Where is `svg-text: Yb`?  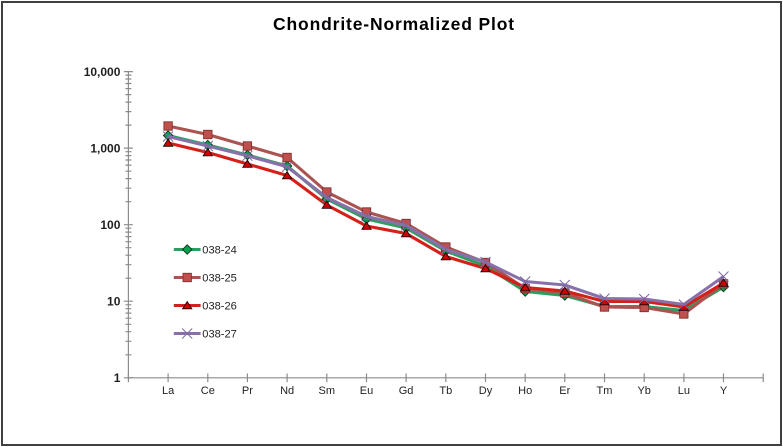
svg-text: Yb is located at coordinates (643, 391).